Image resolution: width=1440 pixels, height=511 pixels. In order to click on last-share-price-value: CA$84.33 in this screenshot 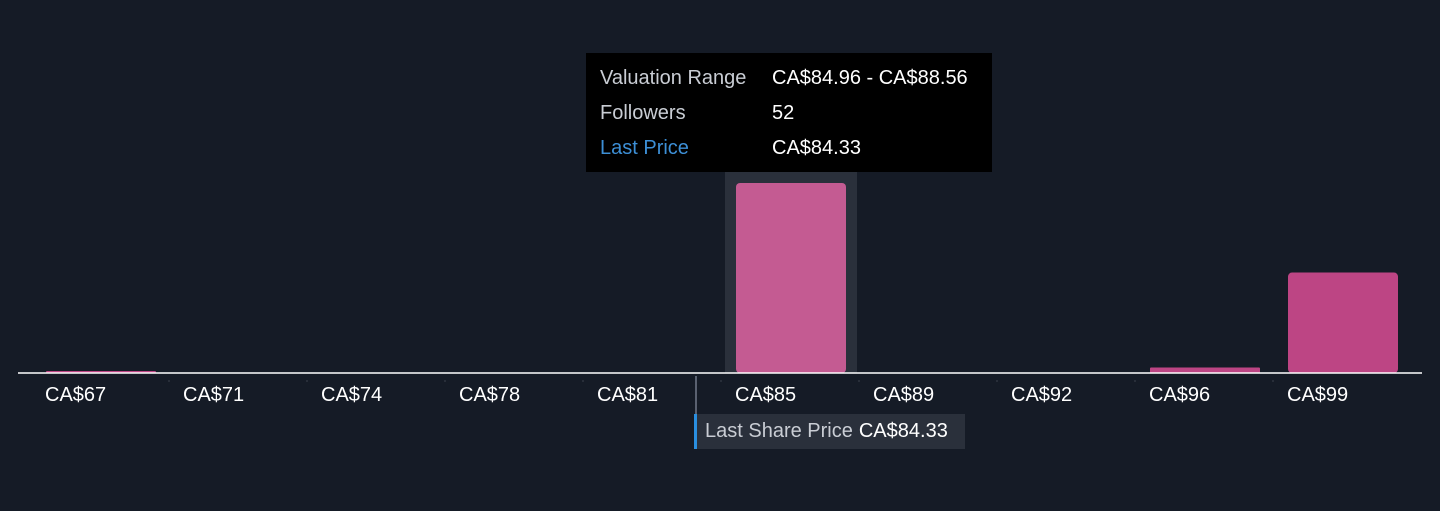, I will do `click(903, 431)`.